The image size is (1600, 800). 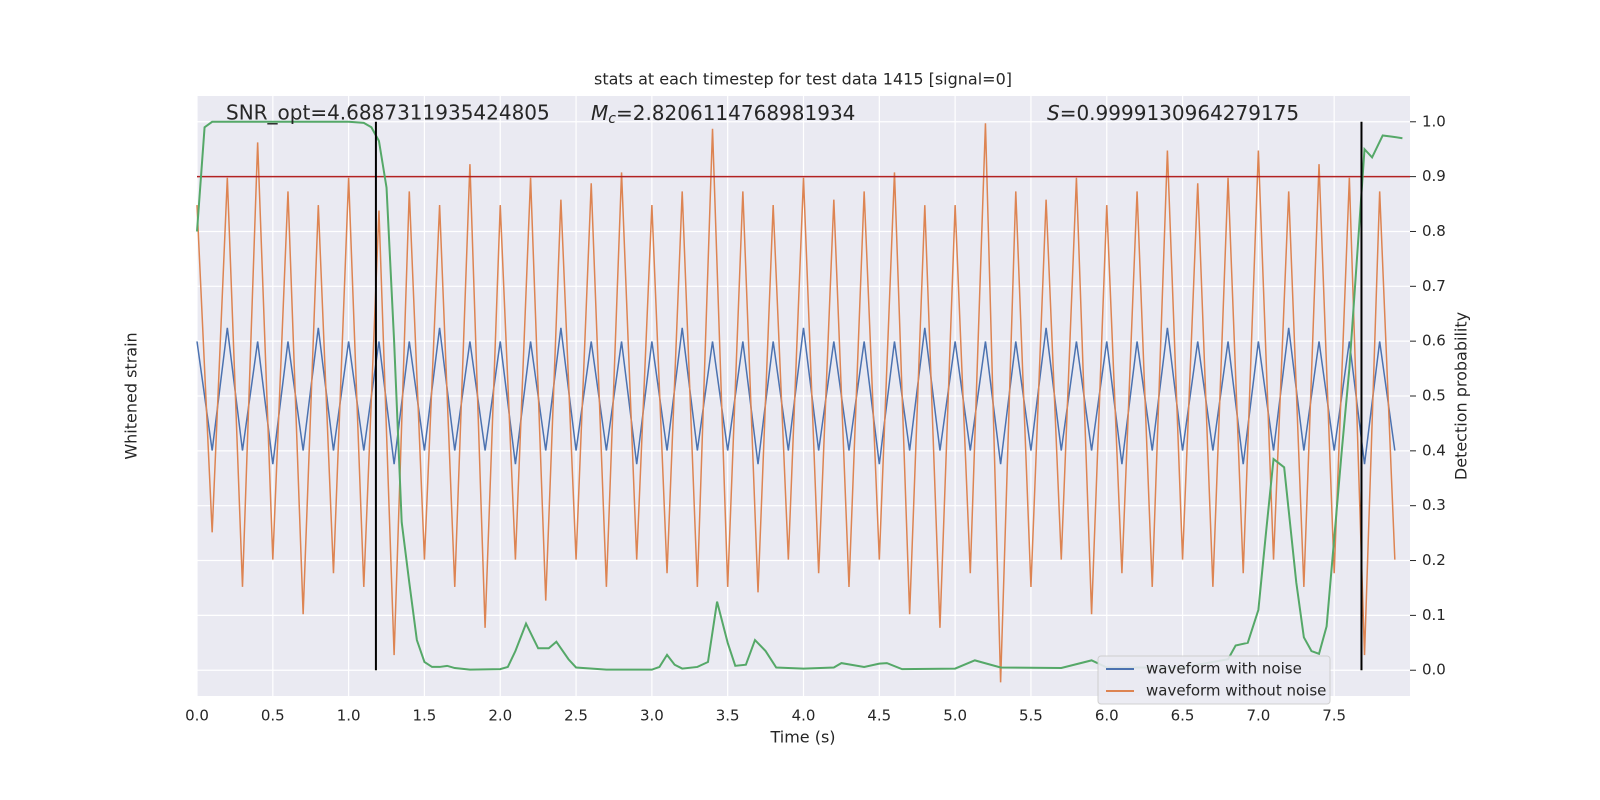 I want to click on x-tick-label: 2.5, so click(x=576, y=716).